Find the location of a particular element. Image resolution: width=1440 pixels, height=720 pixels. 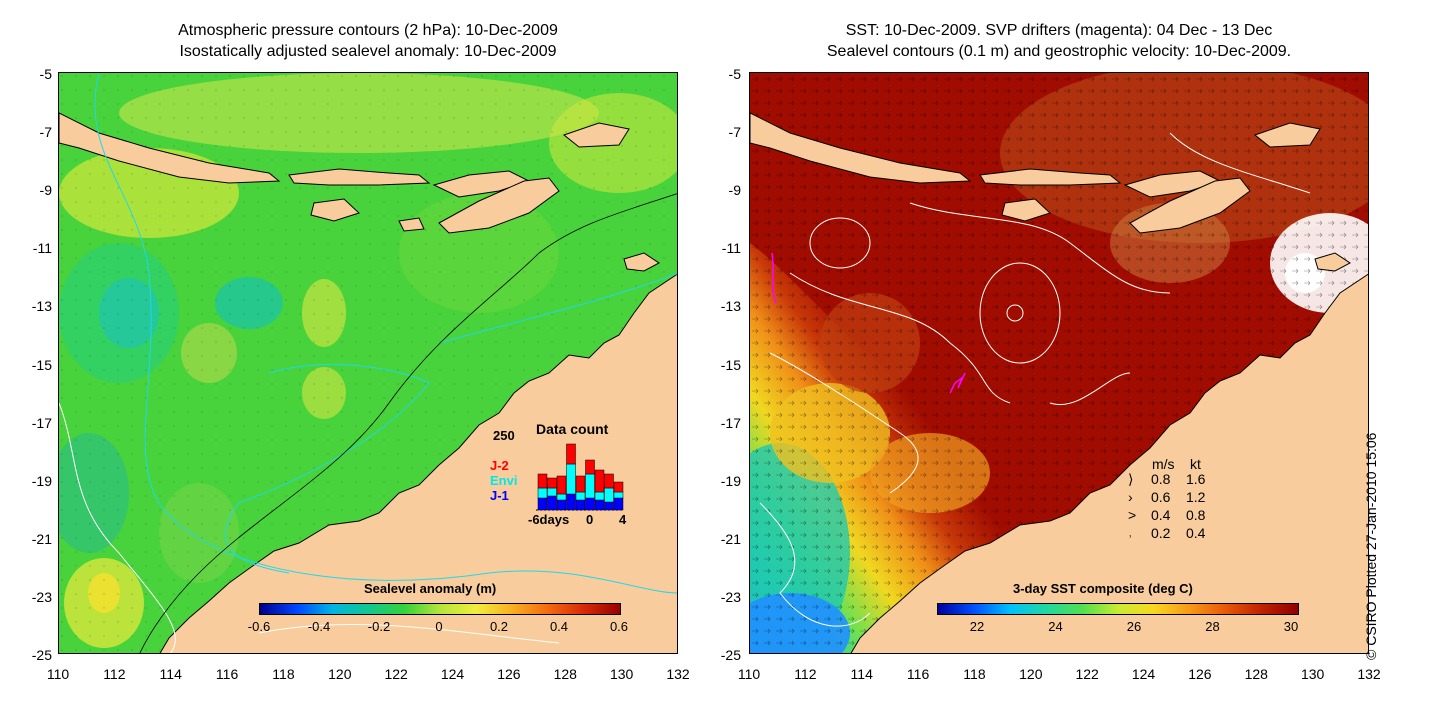

velocity-kt-value: 1.2 is located at coordinates (1196, 497).